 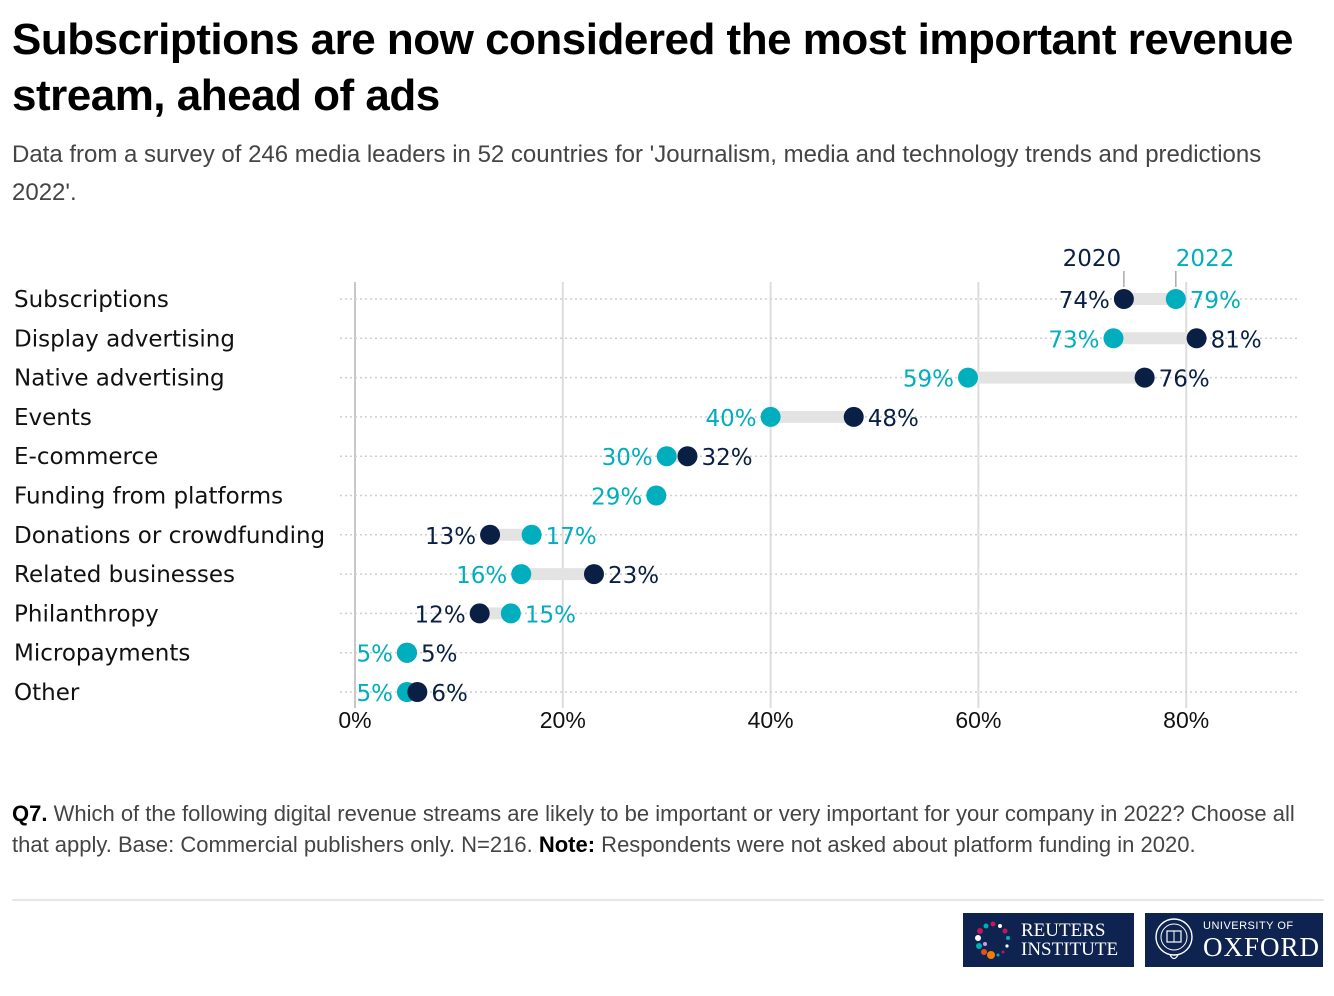 I want to click on university-of-oxford-logo: UNIVERSITY OF OXFORD, so click(x=1234, y=940).